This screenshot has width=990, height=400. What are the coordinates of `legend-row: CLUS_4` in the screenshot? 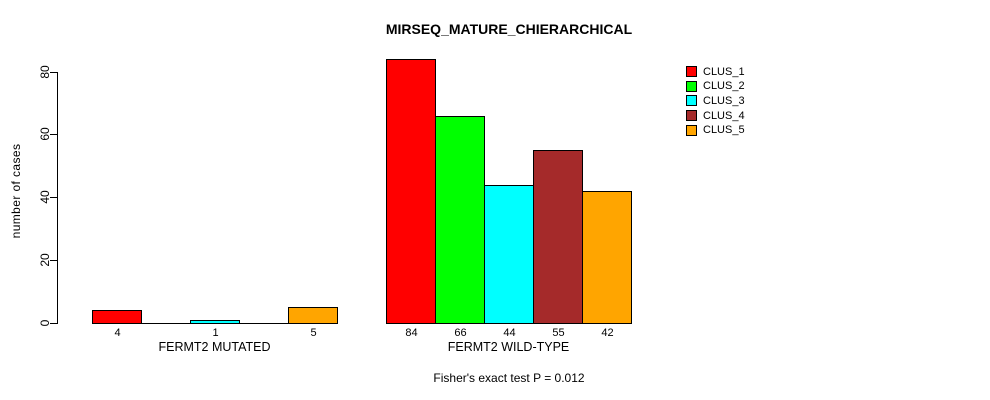 It's located at (715, 115).